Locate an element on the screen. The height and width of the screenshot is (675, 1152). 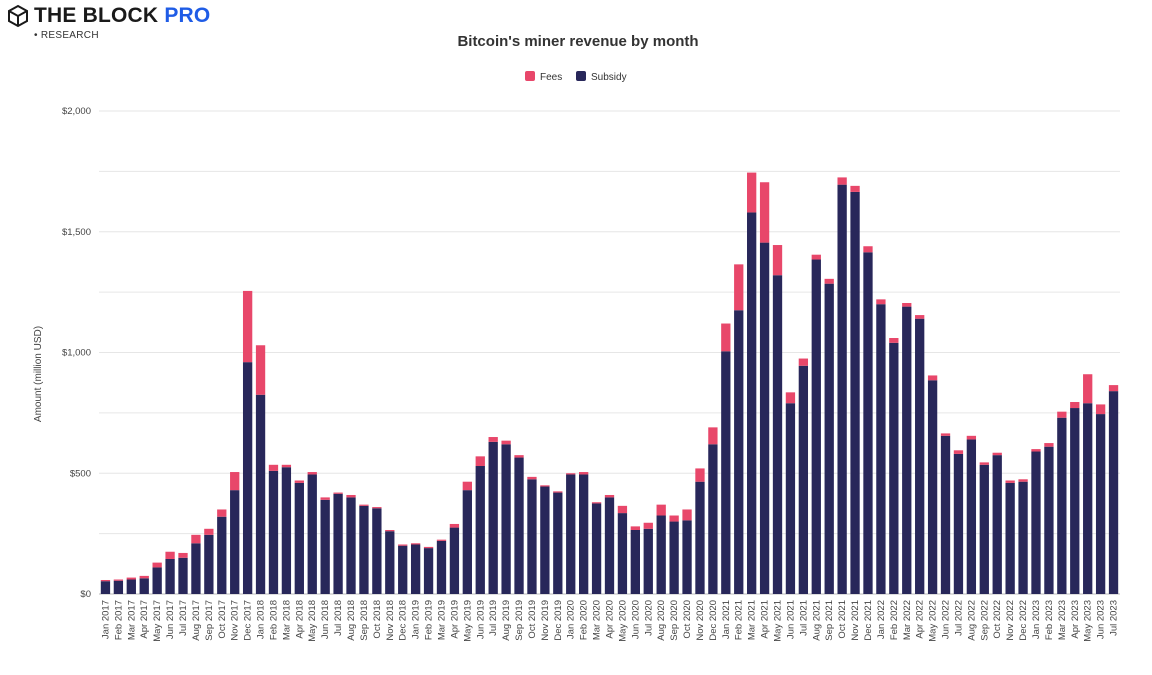
legend-swatch-subsidy is located at coordinates (581, 76).